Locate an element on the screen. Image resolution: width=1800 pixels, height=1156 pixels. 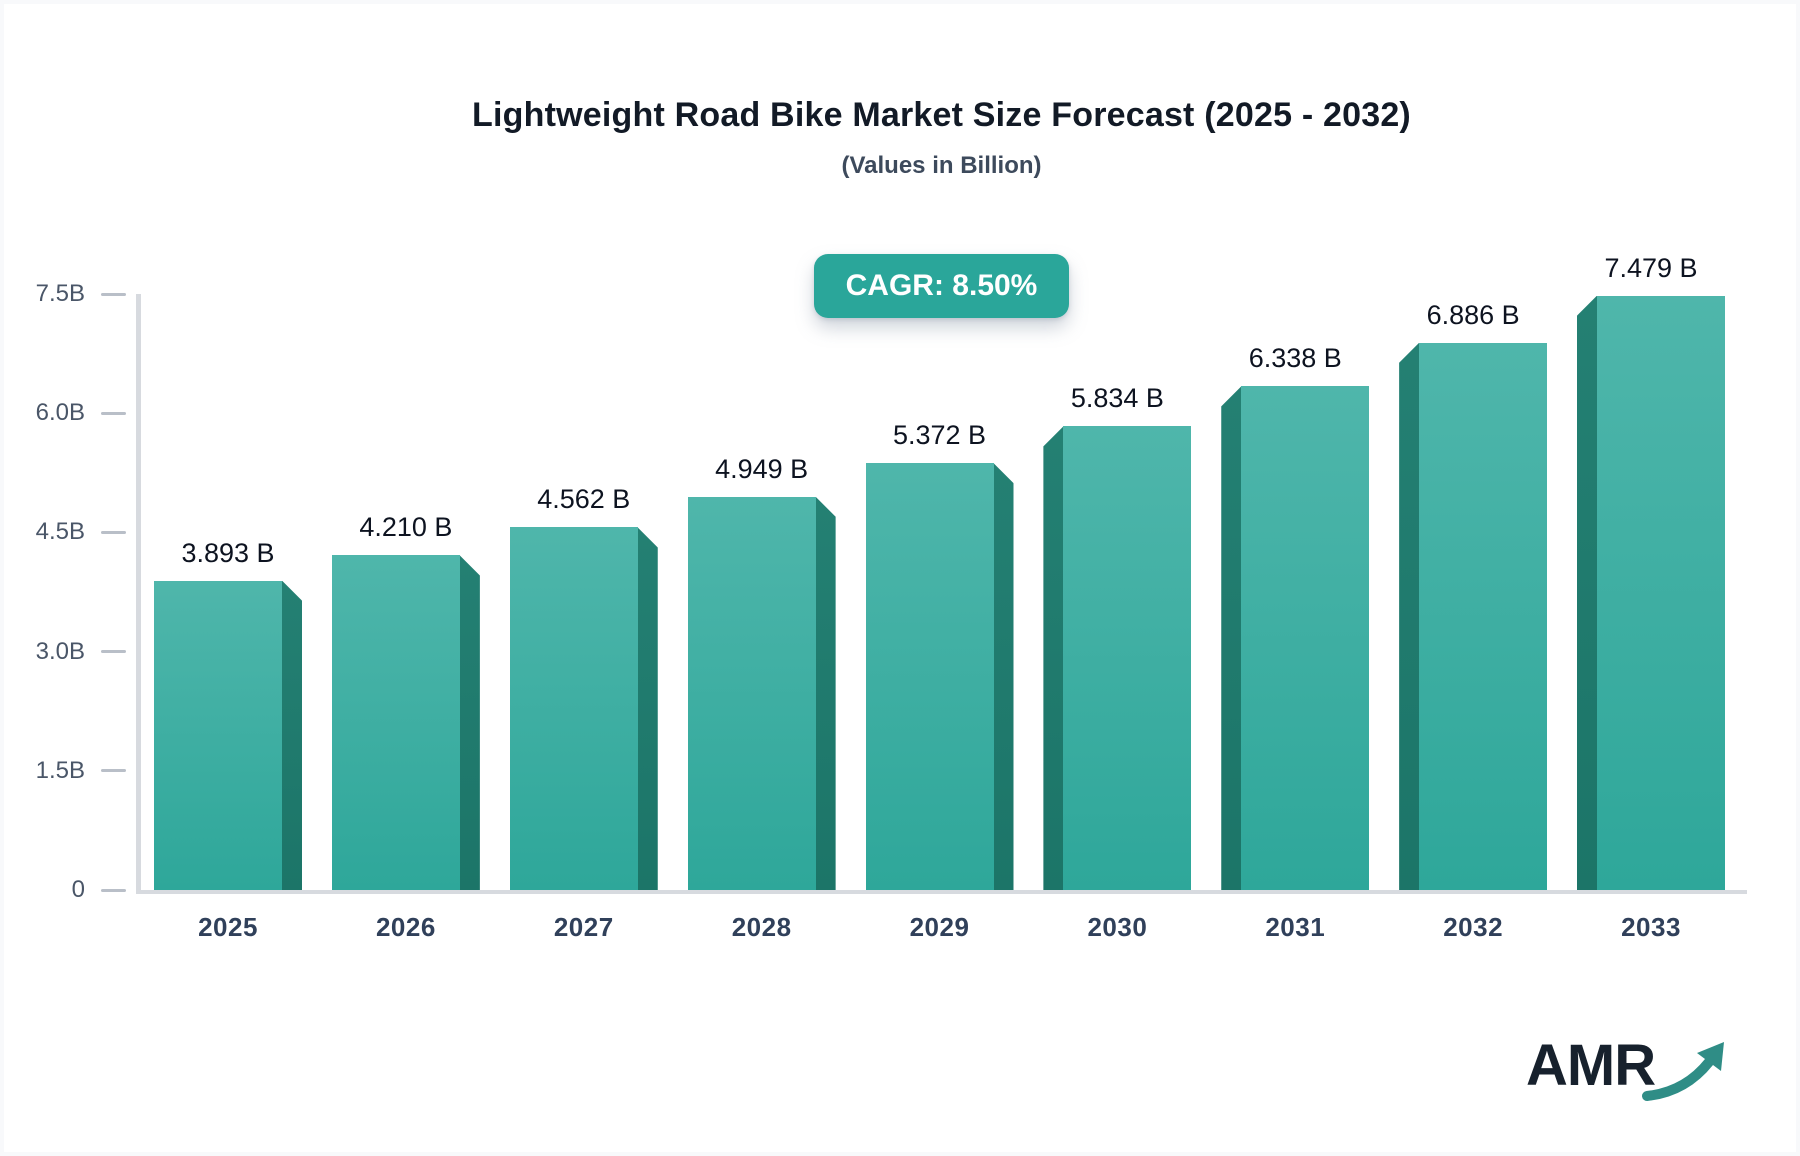
bar-value-label: 6.886 B is located at coordinates (1473, 314).